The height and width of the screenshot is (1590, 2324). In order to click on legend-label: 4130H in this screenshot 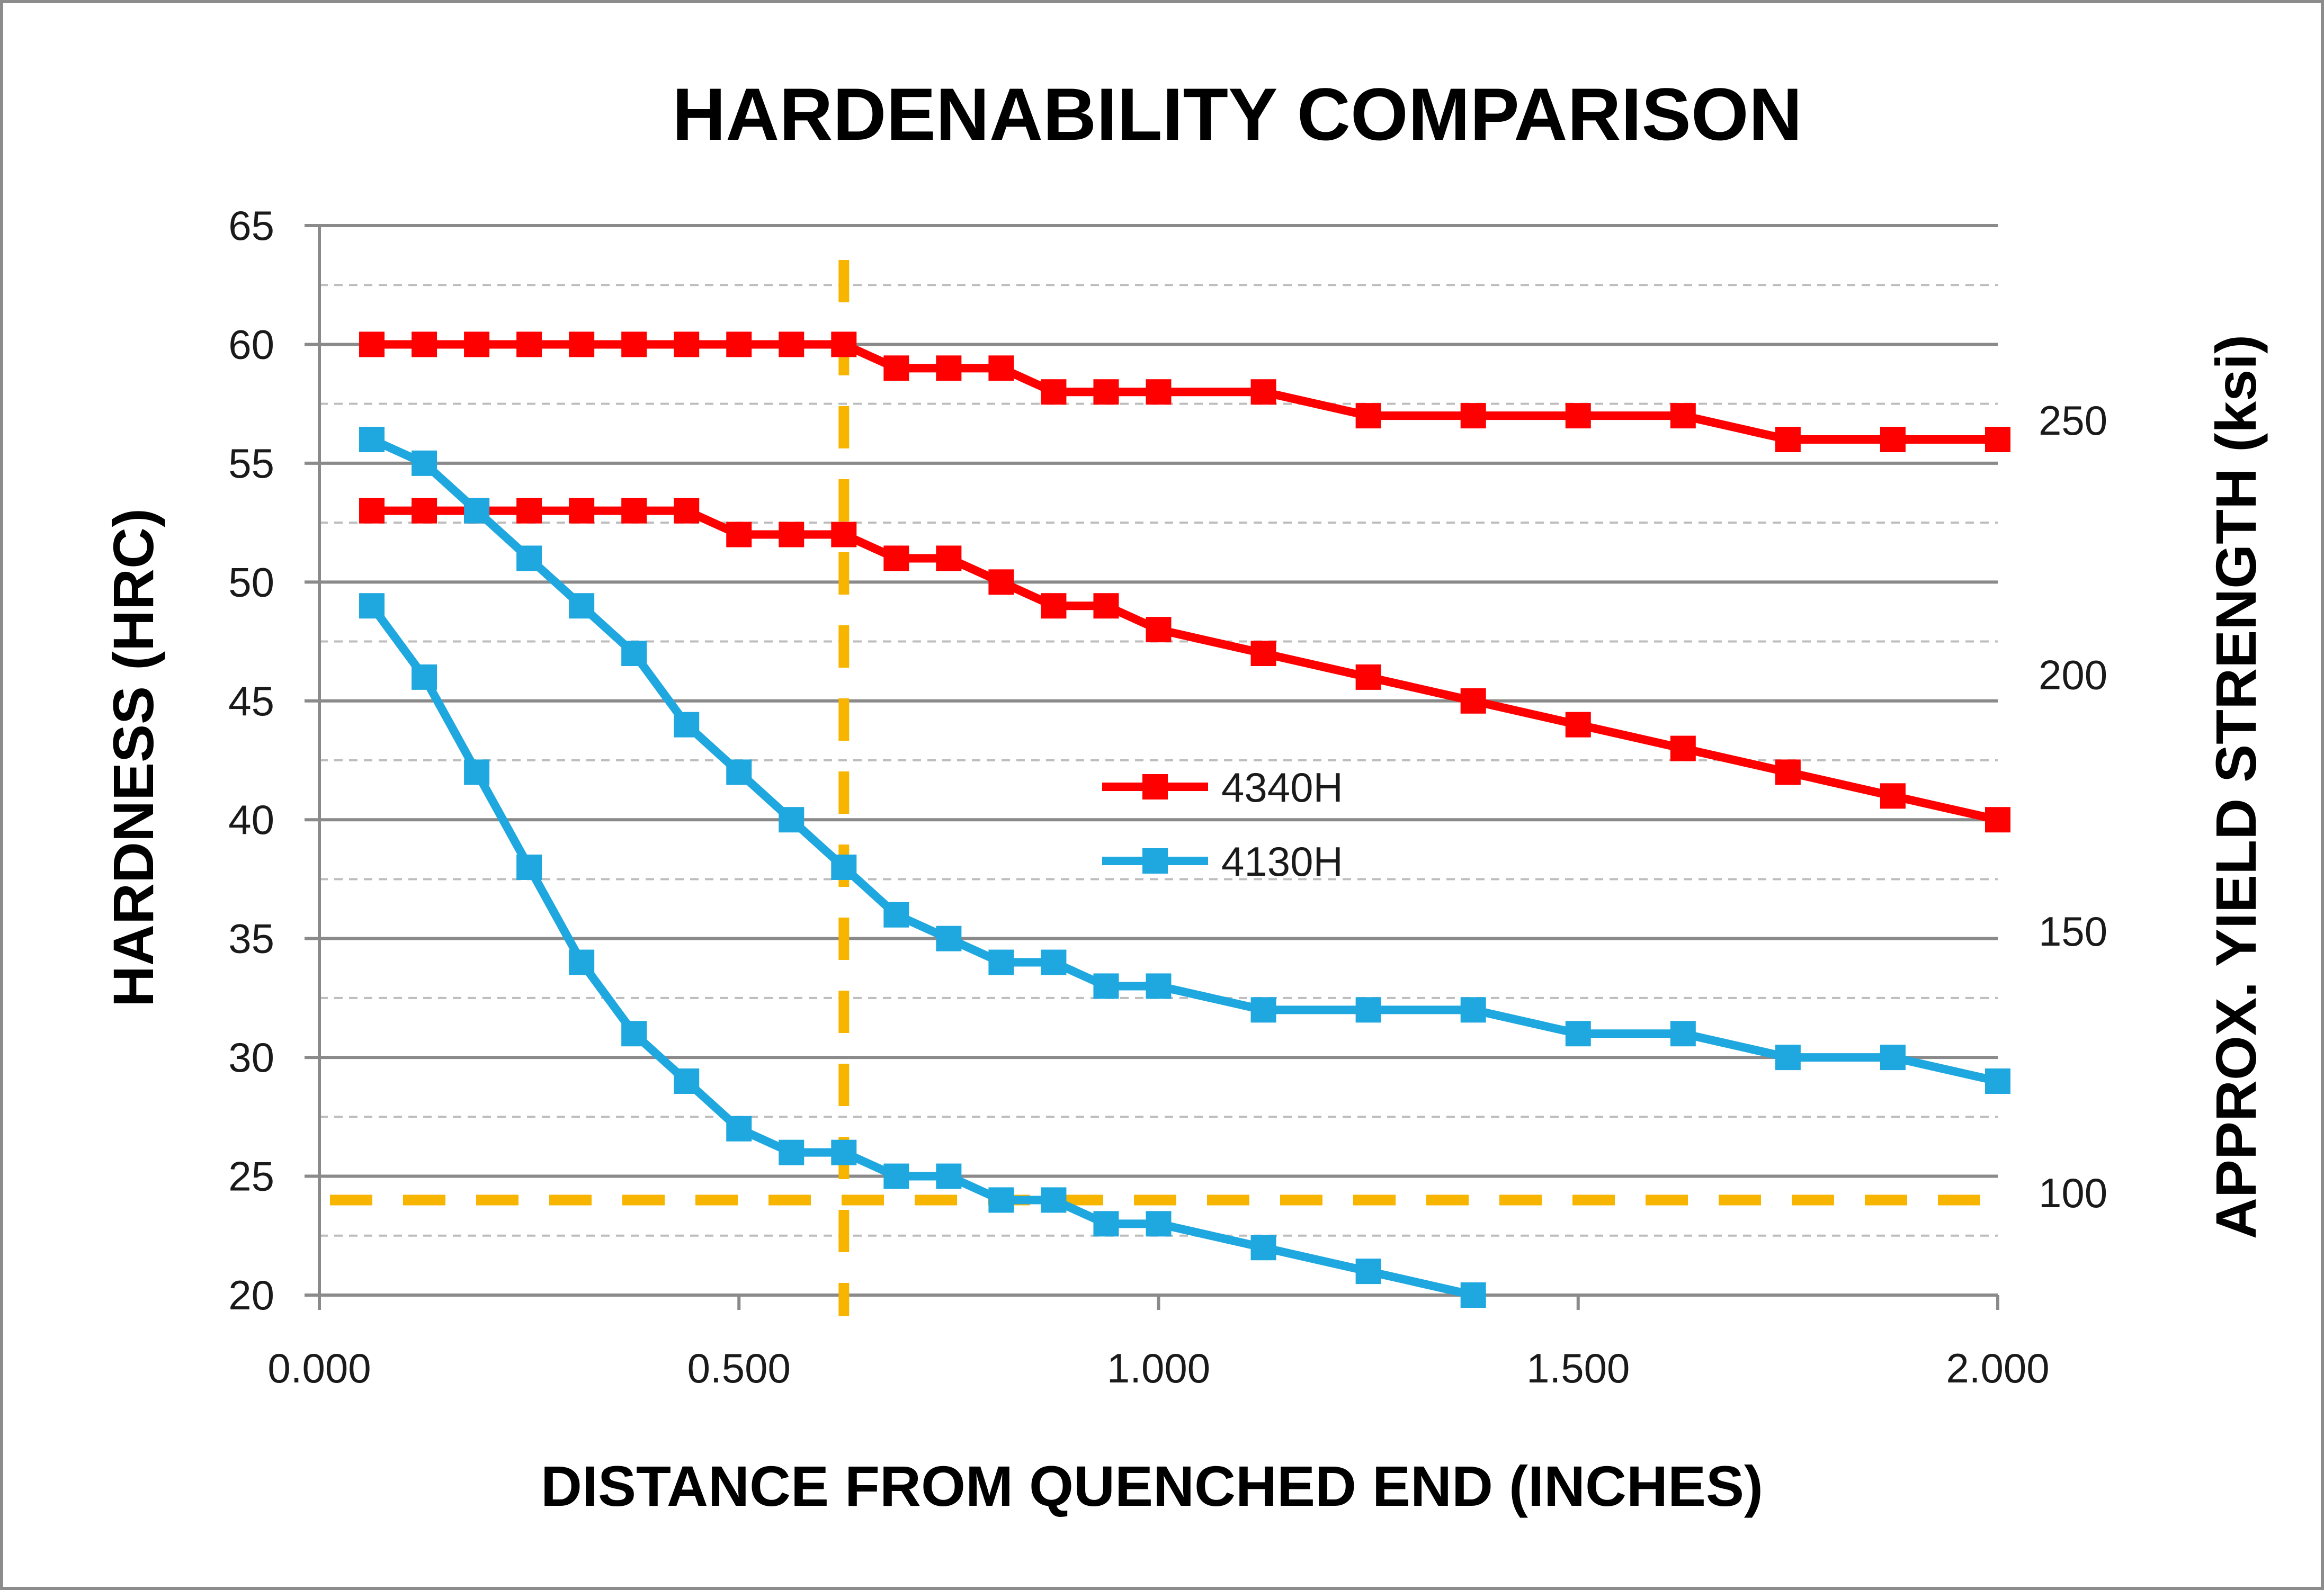, I will do `click(1282, 861)`.